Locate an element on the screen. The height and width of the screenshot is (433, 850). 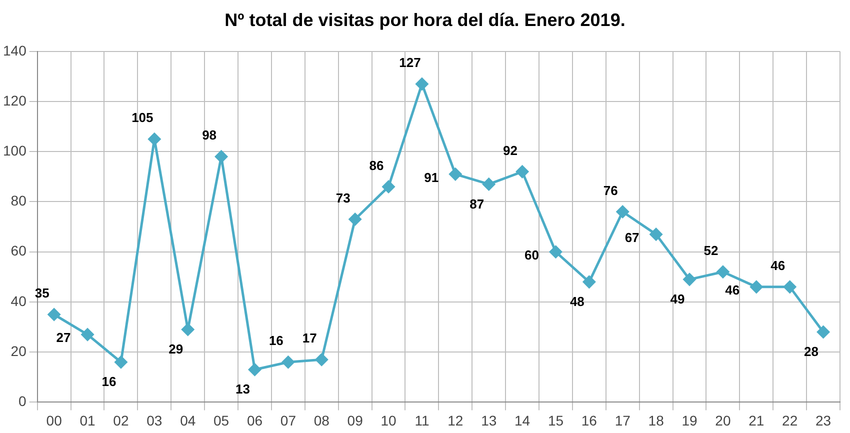
x-tick-label: 15 is located at coordinates (556, 420).